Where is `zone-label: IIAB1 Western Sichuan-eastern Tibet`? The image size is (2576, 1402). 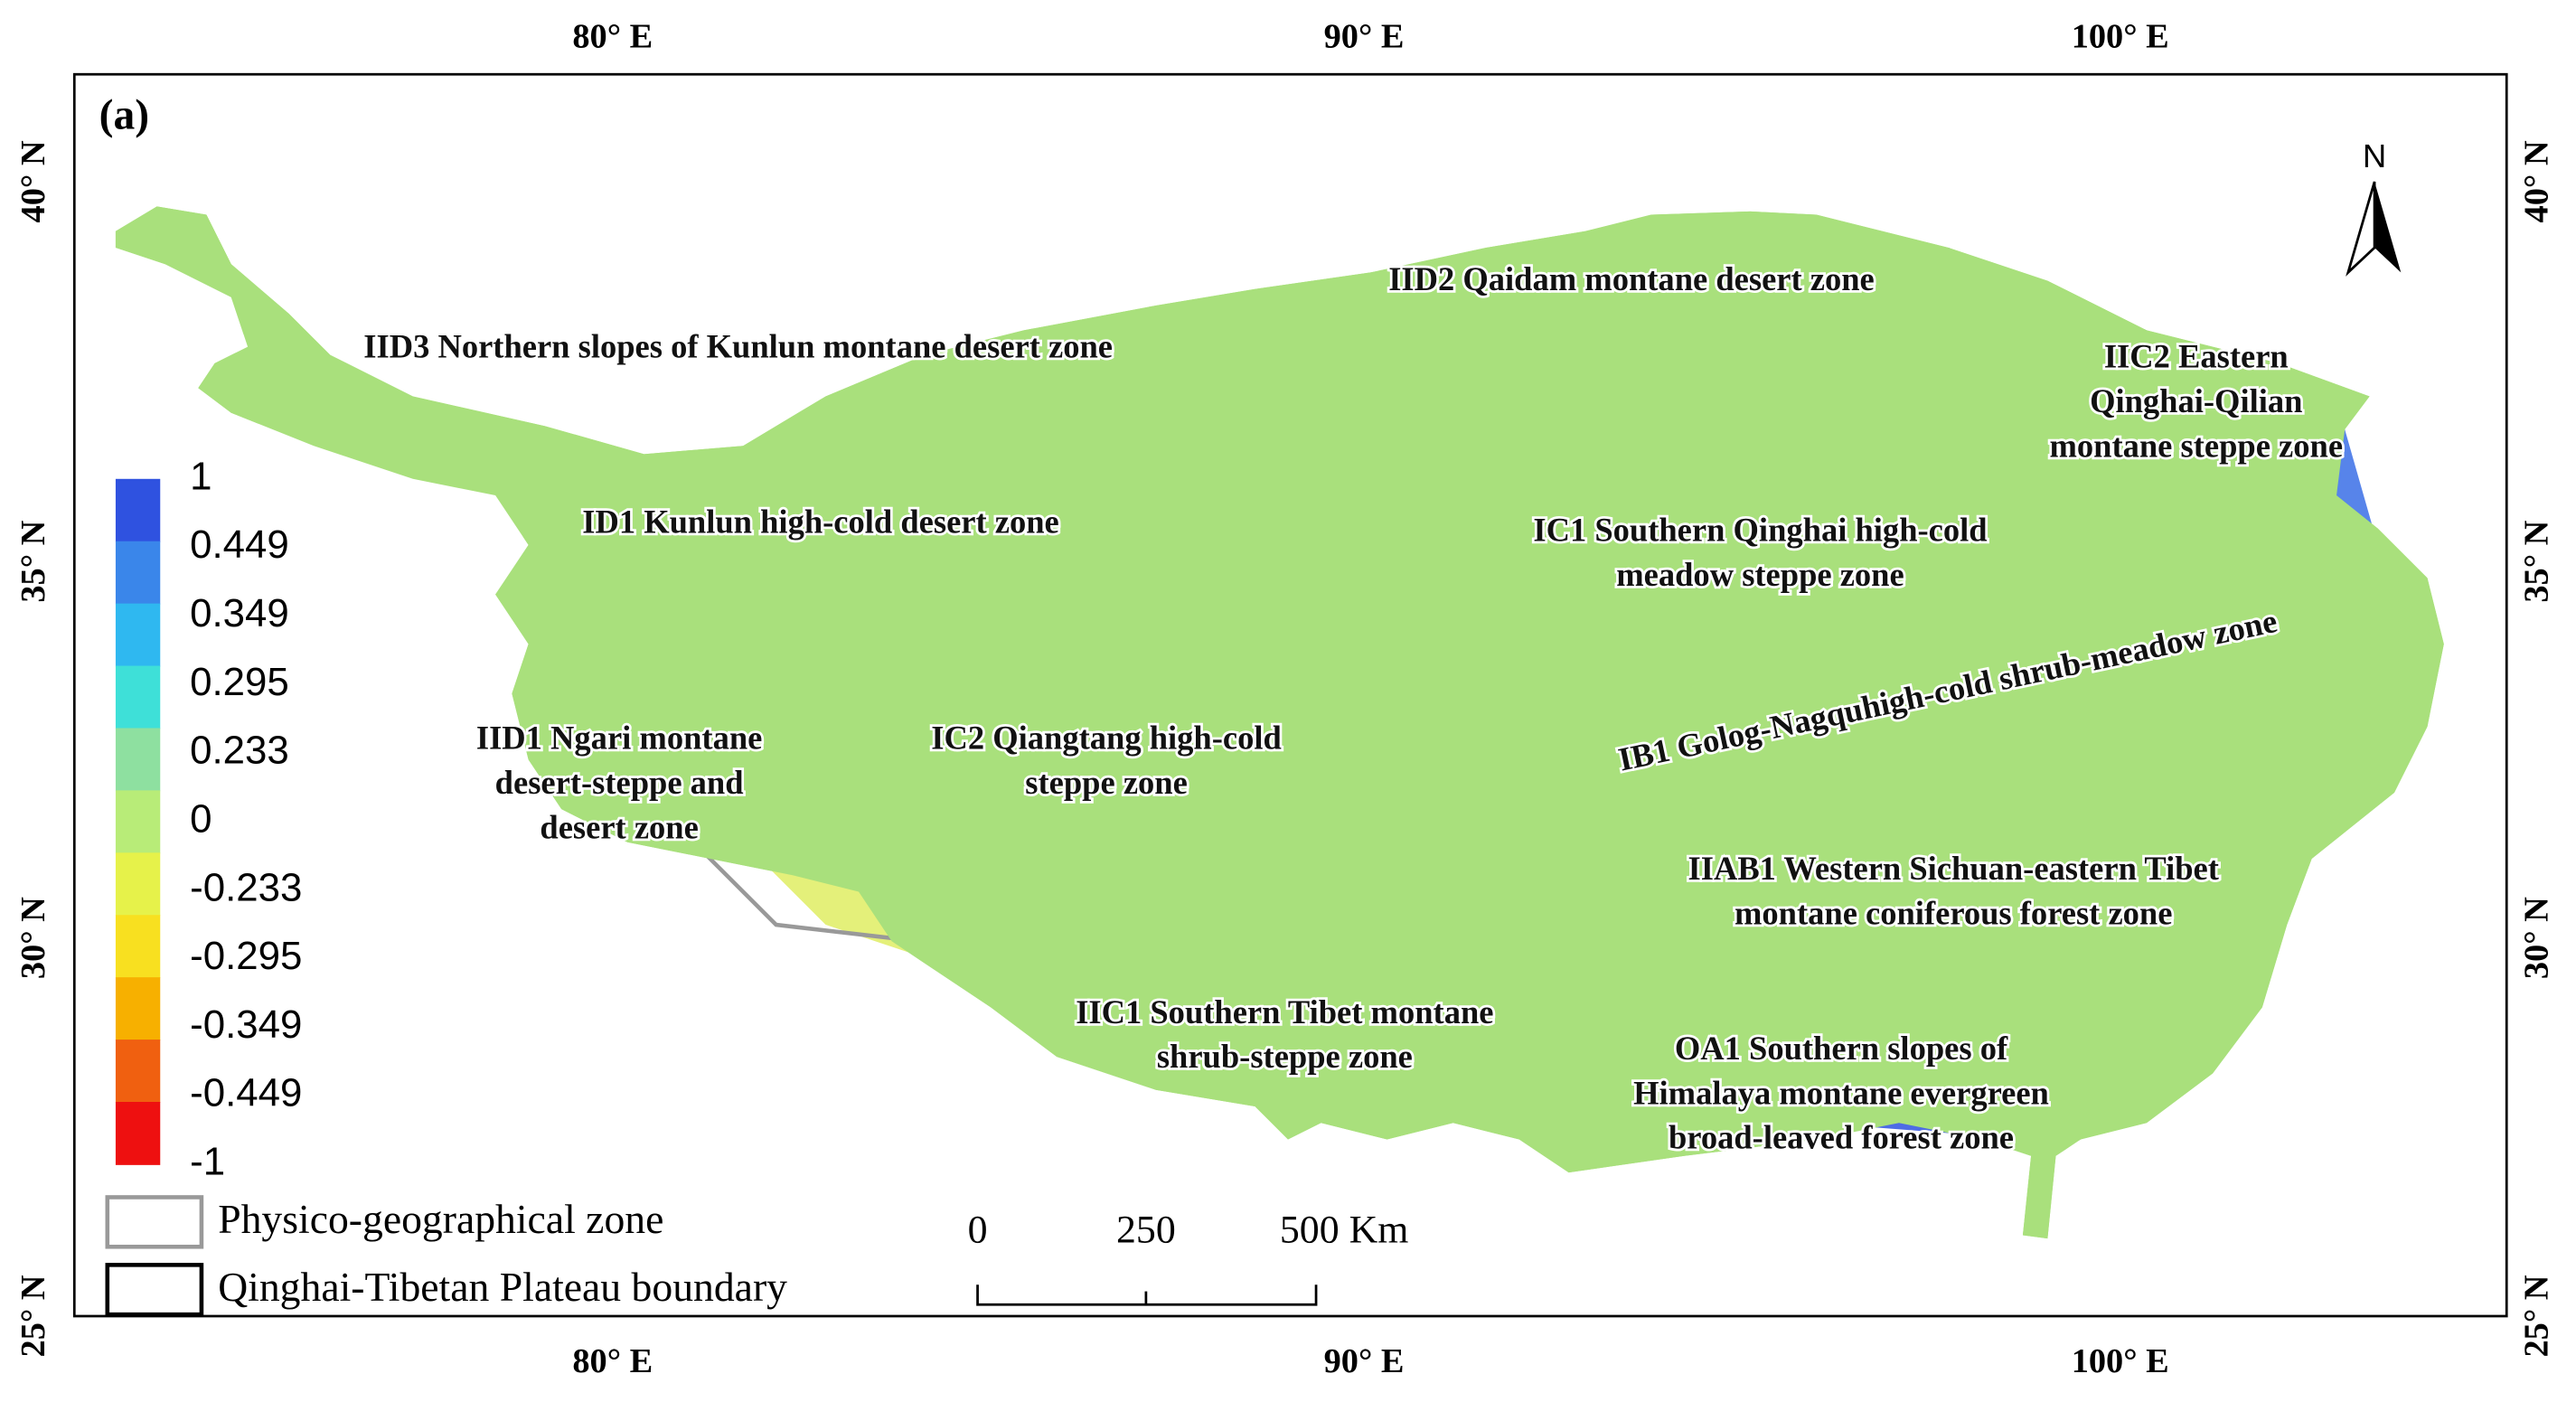 zone-label: IIAB1 Western Sichuan-eastern Tibet is located at coordinates (1954, 869).